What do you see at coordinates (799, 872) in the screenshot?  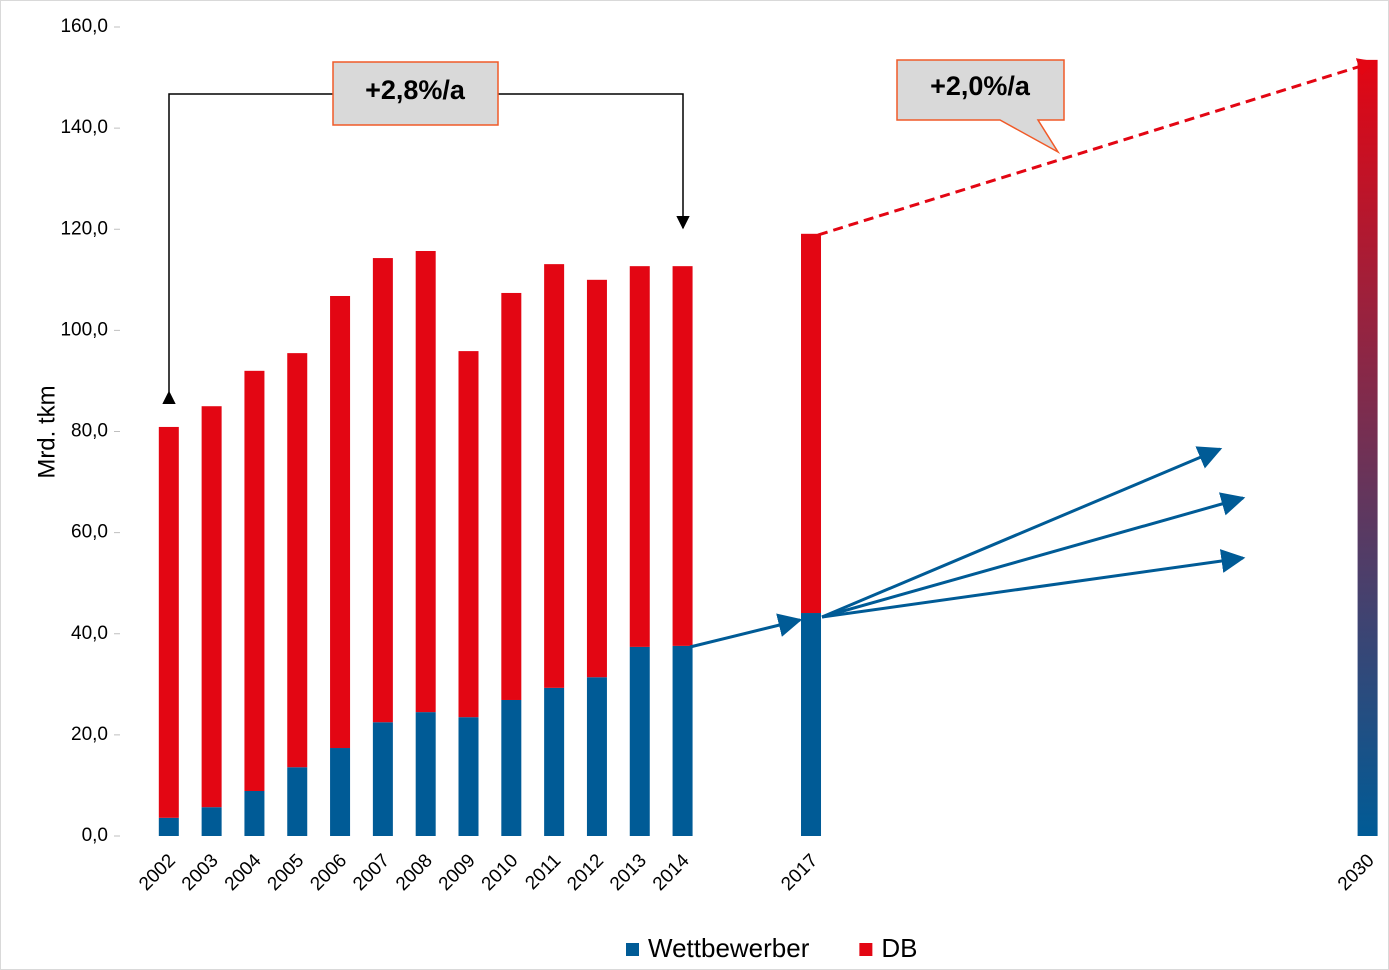 I see `x-tick-label: 2017` at bounding box center [799, 872].